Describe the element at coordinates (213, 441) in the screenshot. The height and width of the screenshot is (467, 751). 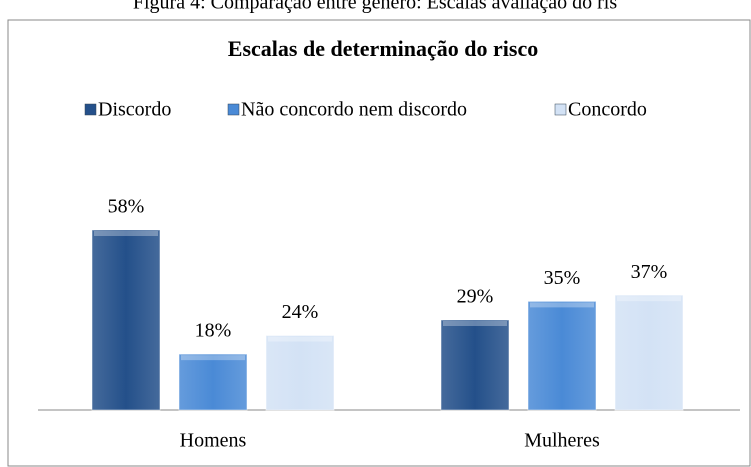
I see `x-tick-label: Homens` at that location.